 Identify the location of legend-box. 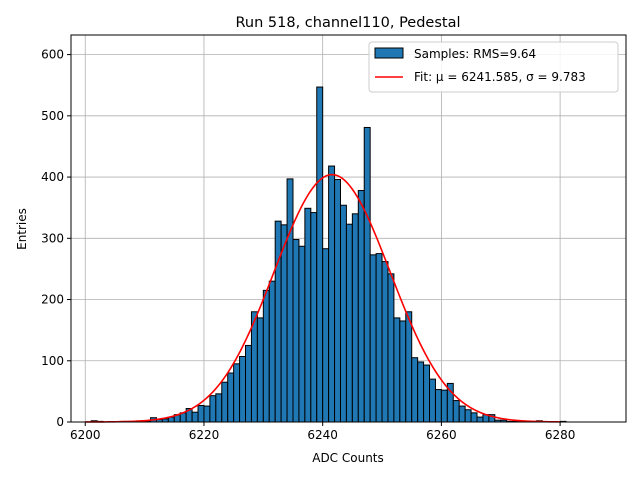
(493, 67).